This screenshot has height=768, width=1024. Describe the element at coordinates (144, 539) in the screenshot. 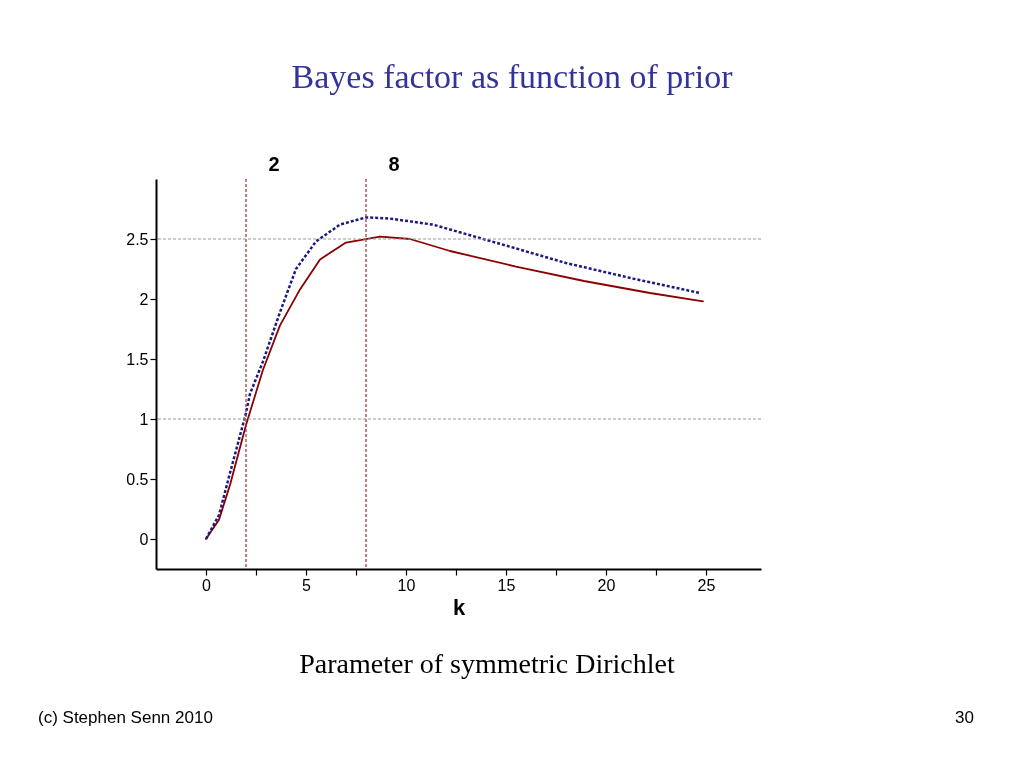

I see `y-tick-label: 0` at that location.